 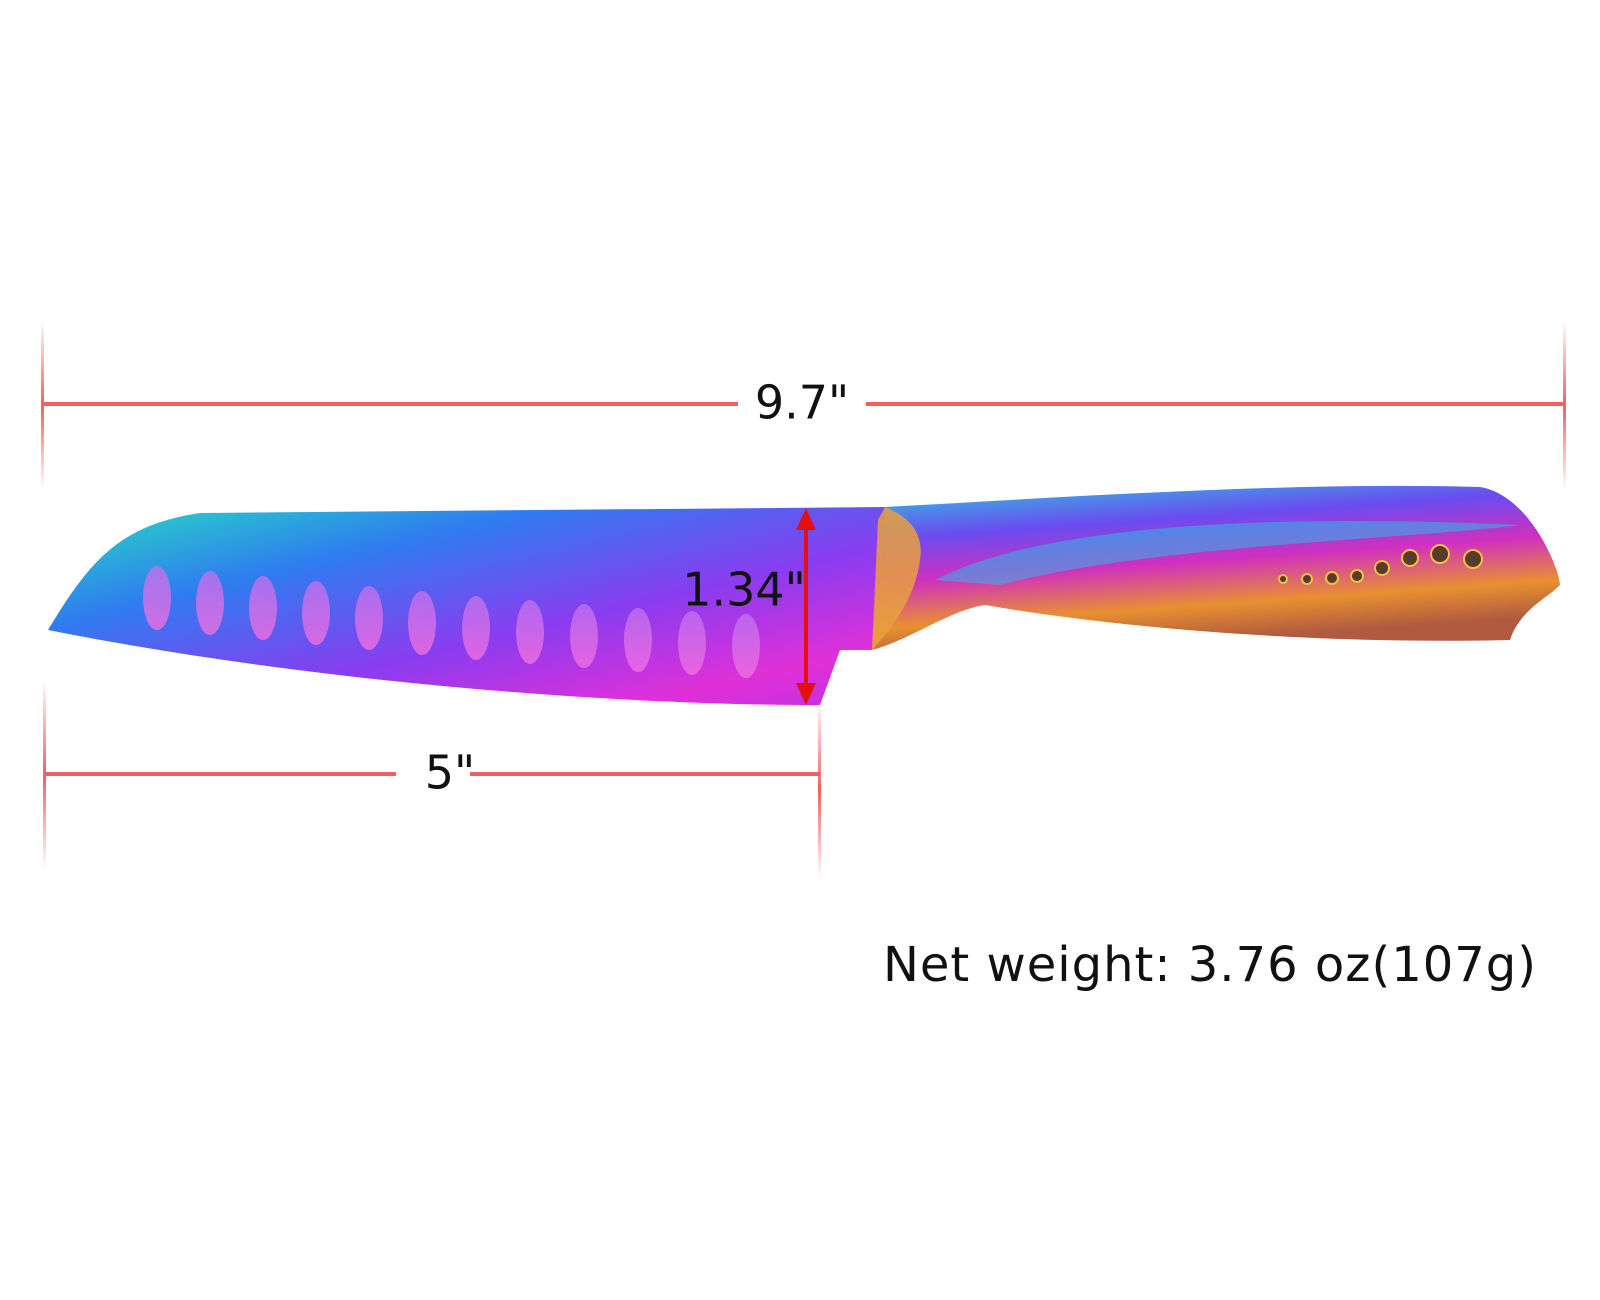 I want to click on handle-dots, so click(x=1380, y=564).